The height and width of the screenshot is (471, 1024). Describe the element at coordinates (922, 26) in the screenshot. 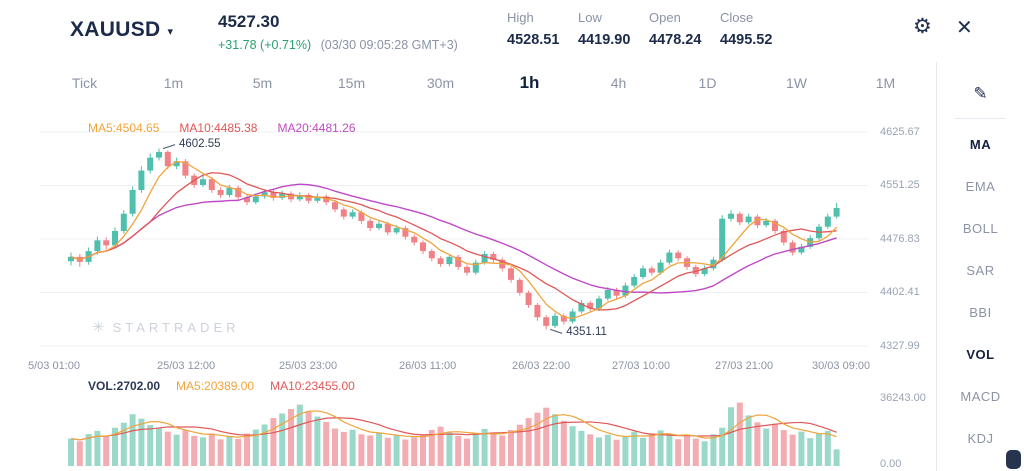

I see `settings-gear-icon: ⚙` at that location.